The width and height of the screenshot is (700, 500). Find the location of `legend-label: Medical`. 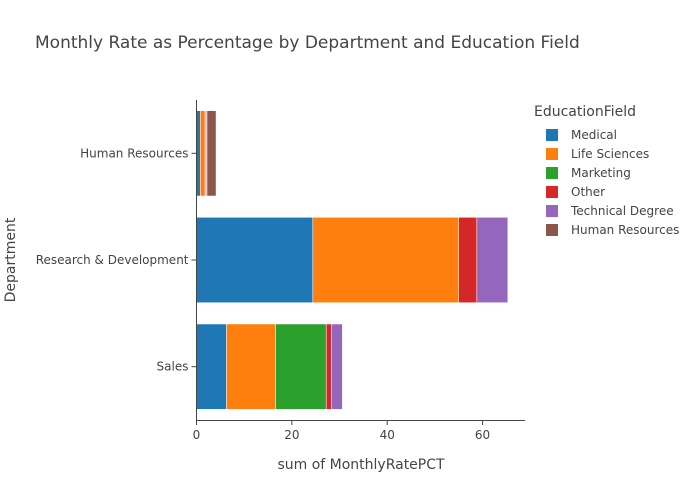

legend-label: Medical is located at coordinates (594, 134).